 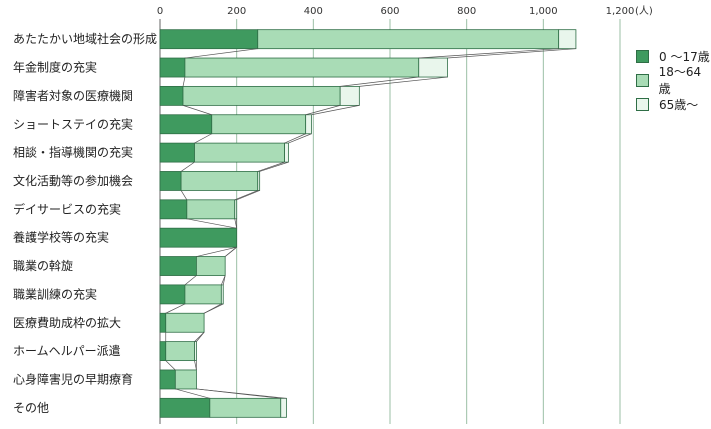 I want to click on legend: 0 ～17歳 18～64歳 65歳～, so click(x=673, y=80).